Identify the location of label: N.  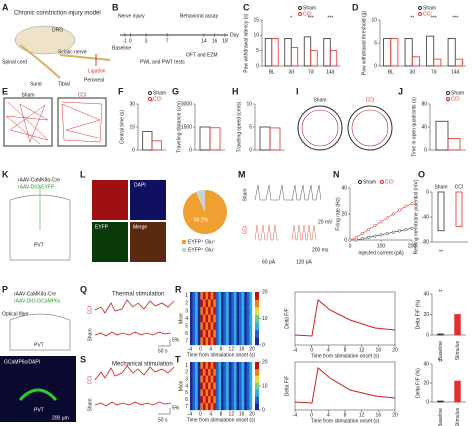
(336, 174).